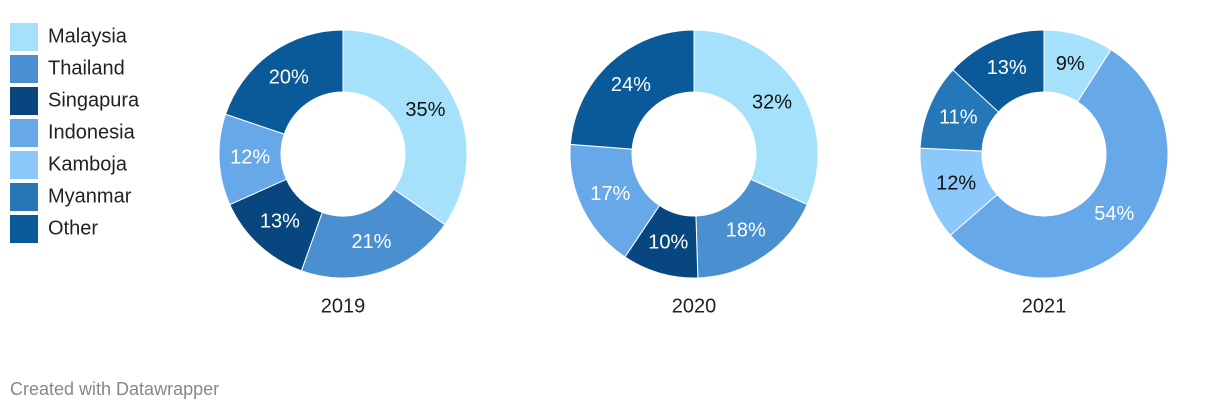  What do you see at coordinates (425, 110) in the screenshot?
I see `data-label: 35%` at bounding box center [425, 110].